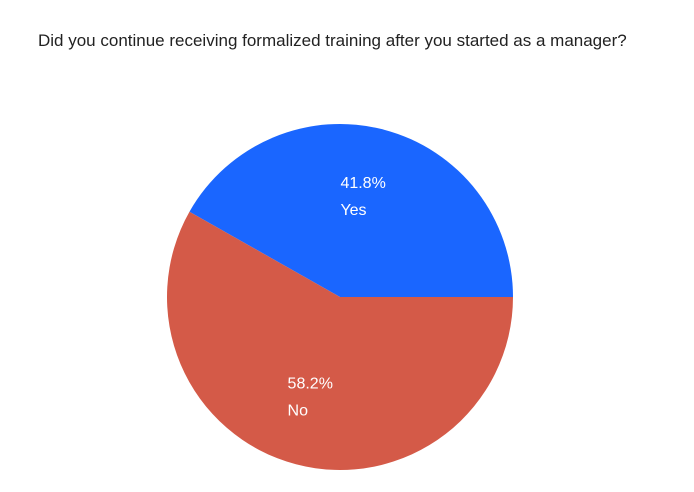 This screenshot has width=694, height=492. I want to click on slice-category-label: No, so click(298, 411).